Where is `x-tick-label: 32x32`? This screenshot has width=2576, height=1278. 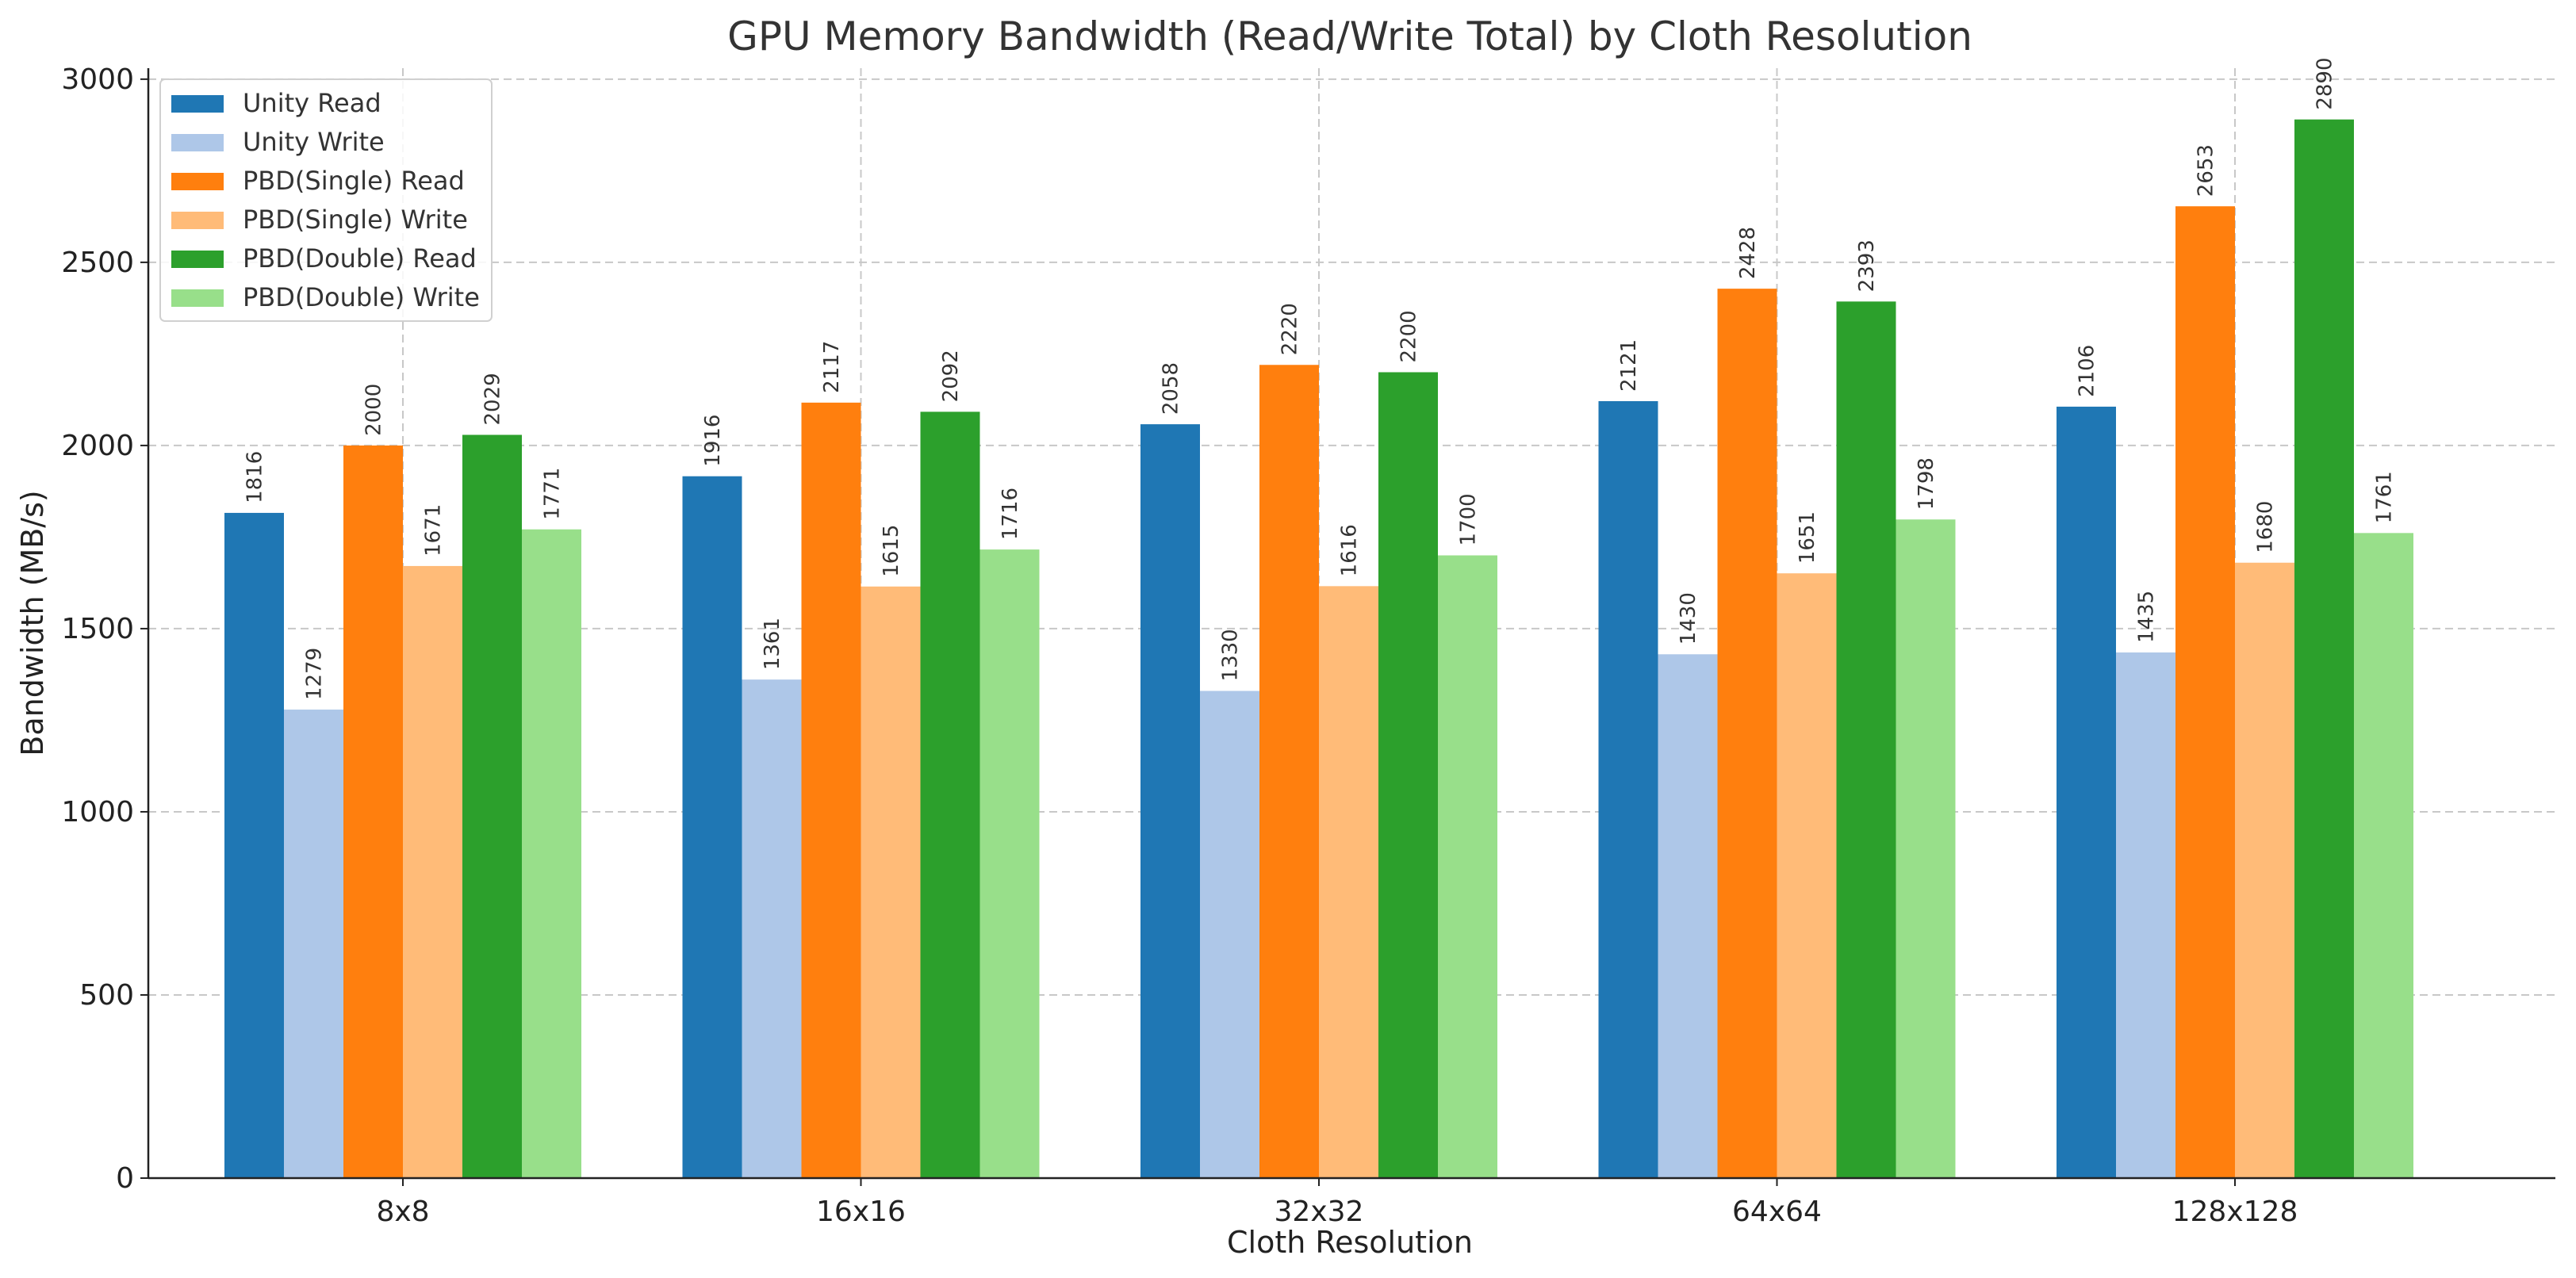
x-tick-label: 32x32 is located at coordinates (1320, 1212).